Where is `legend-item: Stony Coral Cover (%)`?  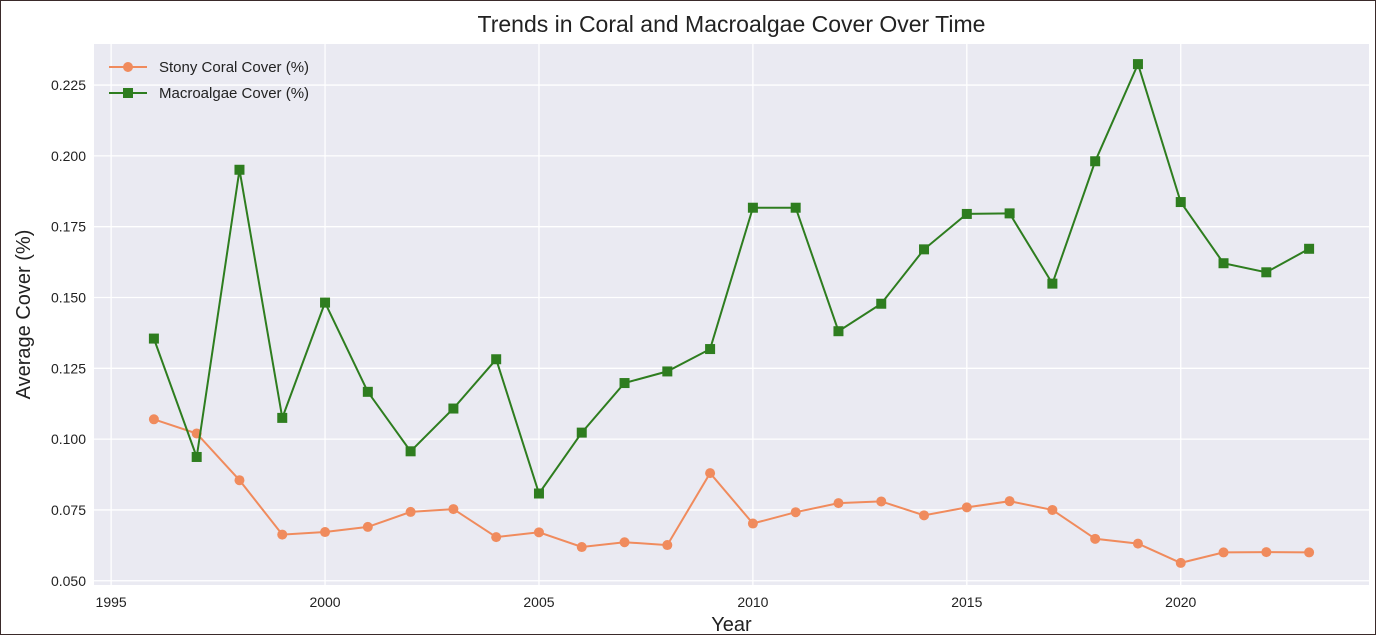
legend-item: Stony Coral Cover (%) is located at coordinates (209, 67).